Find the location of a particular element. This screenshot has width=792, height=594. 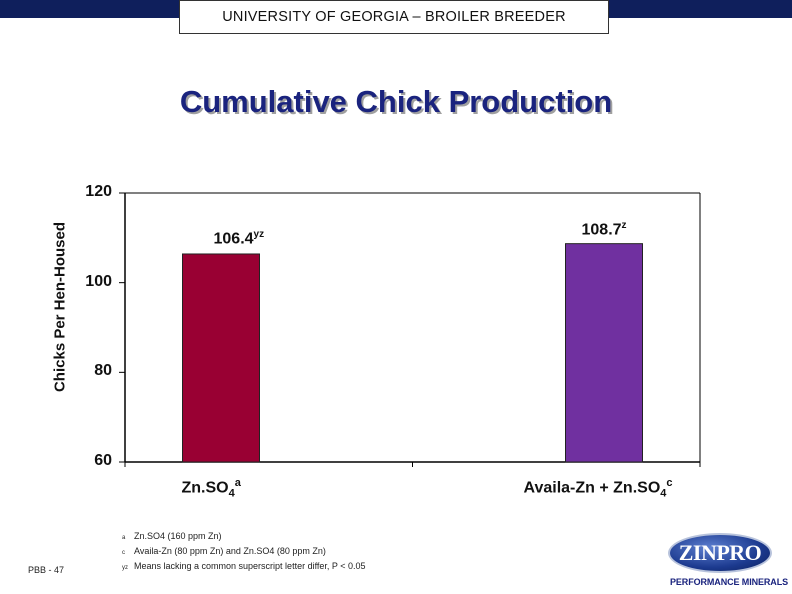

footnote-text: Zn.SO4 (160 ppm Zn) is located at coordinates (178, 536).